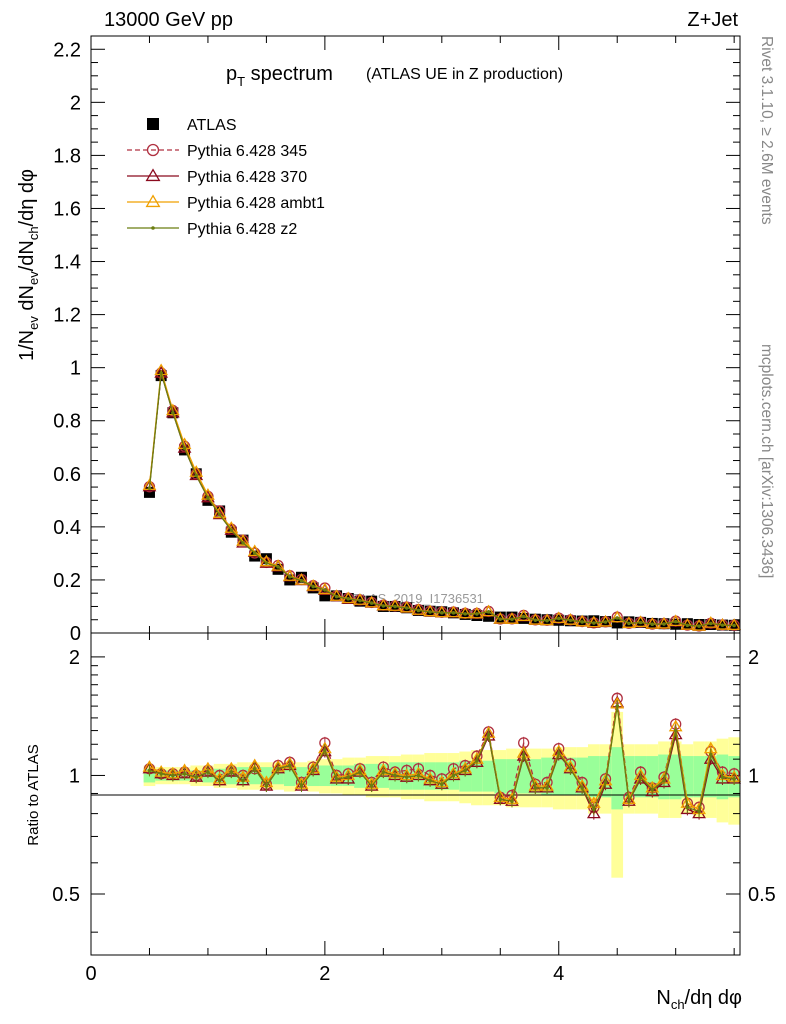 This screenshot has width=786, height=1024. Describe the element at coordinates (74, 776) in the screenshot. I see `ratio-y-tick-label: 1` at that location.